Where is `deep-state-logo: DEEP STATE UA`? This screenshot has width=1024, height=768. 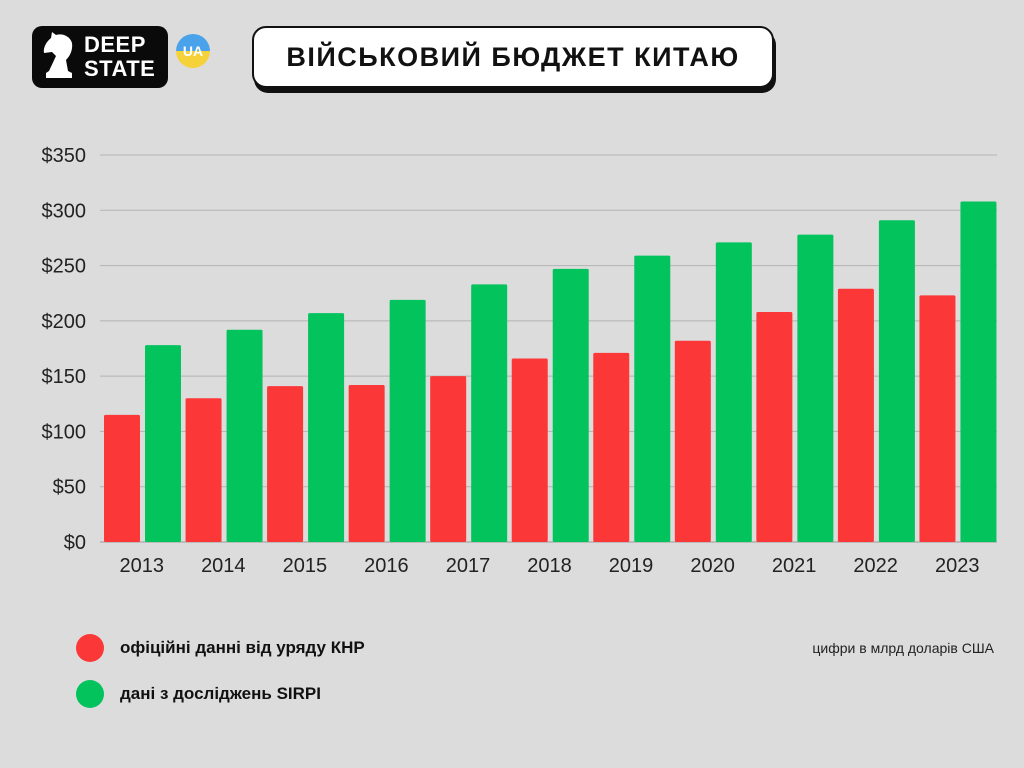 deep-state-logo: DEEP STATE UA is located at coordinates (121, 57).